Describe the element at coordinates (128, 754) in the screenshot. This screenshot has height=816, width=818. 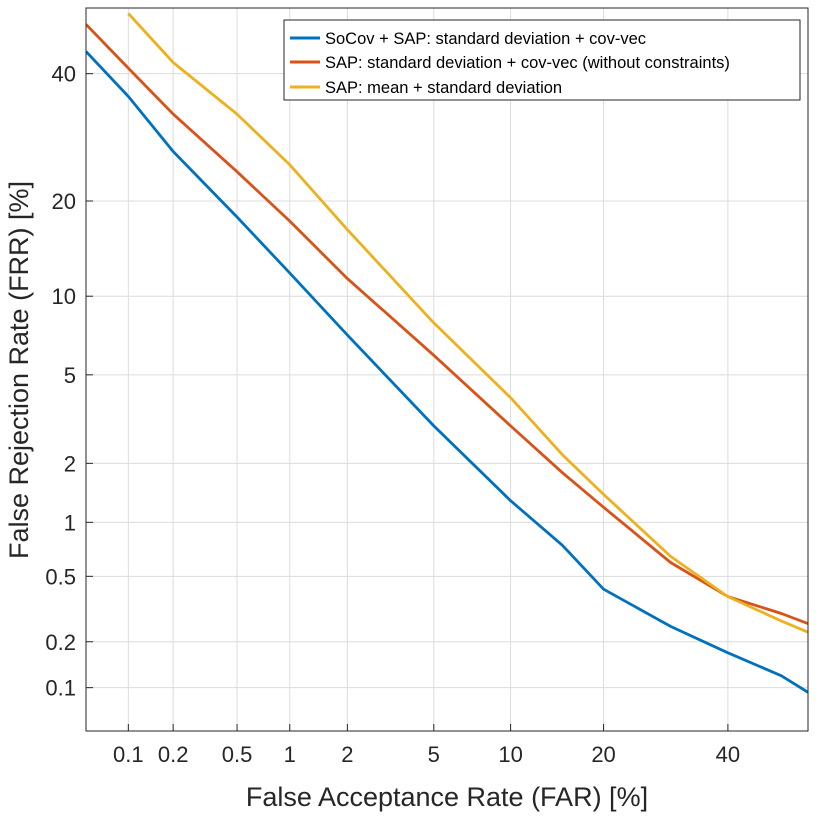
I see `x-tick-label: 0.1` at that location.